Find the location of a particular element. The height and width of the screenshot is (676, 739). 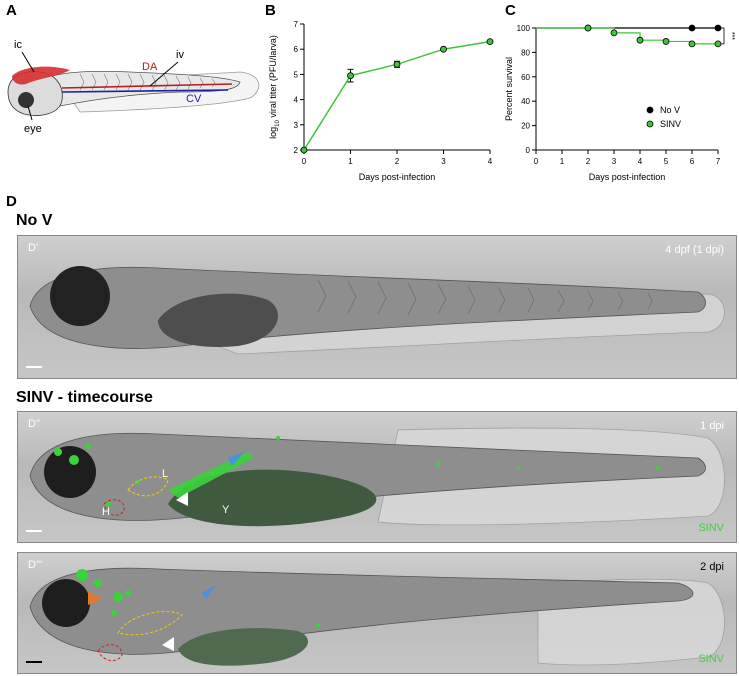

intracerebral-region is located at coordinates (41, 75).